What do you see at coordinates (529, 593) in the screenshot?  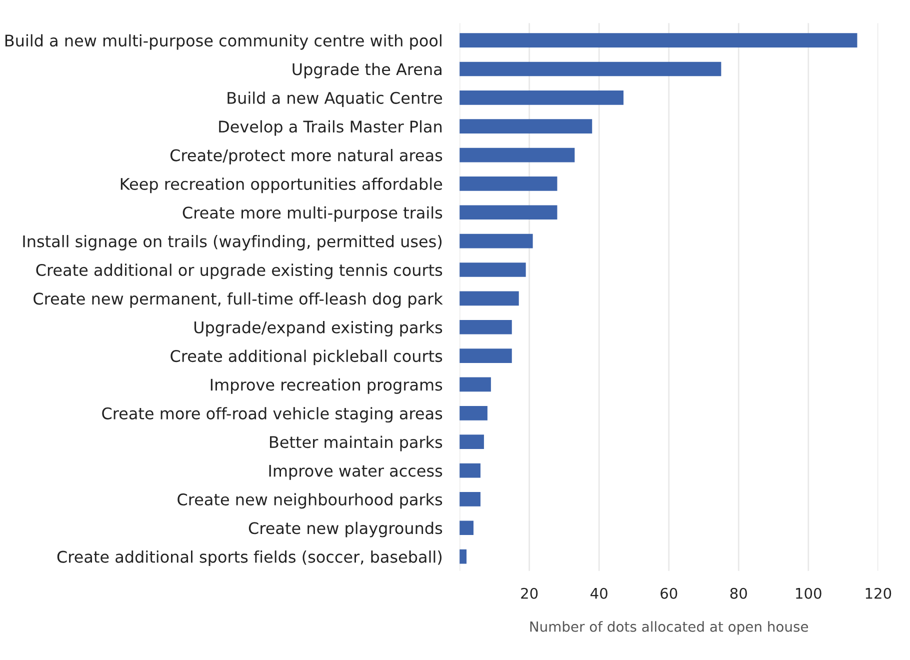 I see `x-tick-label: 20` at bounding box center [529, 593].